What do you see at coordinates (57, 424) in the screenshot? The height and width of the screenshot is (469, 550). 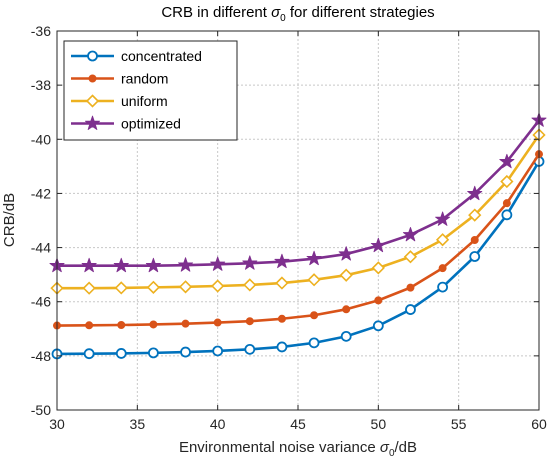 I see `x-tick-label: 30` at bounding box center [57, 424].